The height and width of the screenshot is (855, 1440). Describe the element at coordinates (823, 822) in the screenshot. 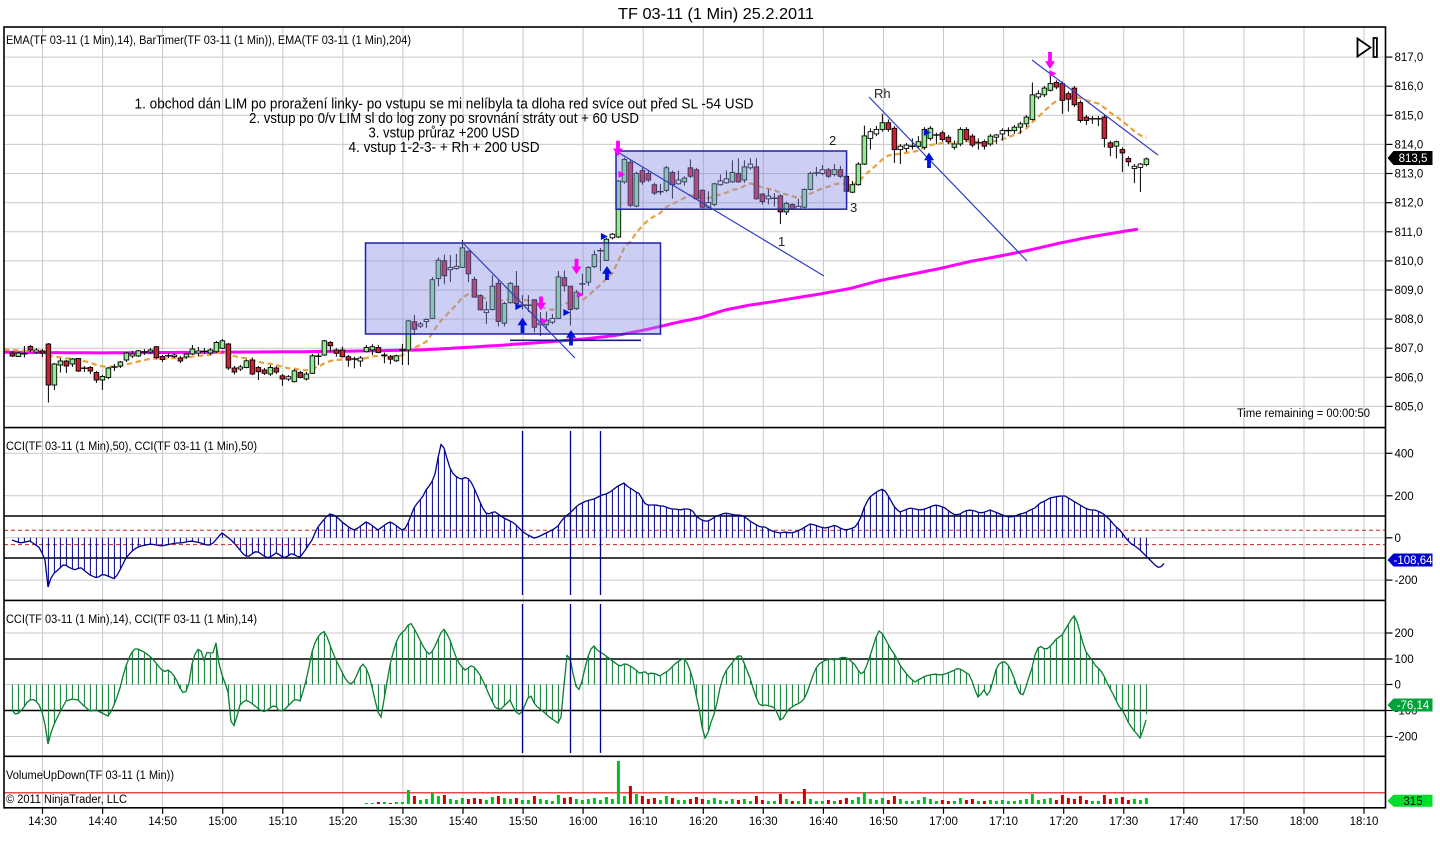

I see `svg-text: 16:40` at that location.